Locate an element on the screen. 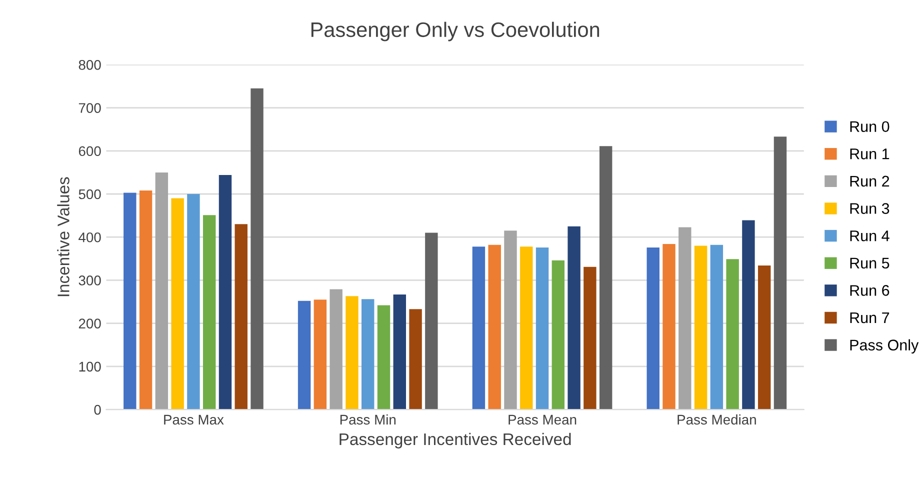 The width and height of the screenshot is (924, 479). legend-label: Run 5 is located at coordinates (870, 263).